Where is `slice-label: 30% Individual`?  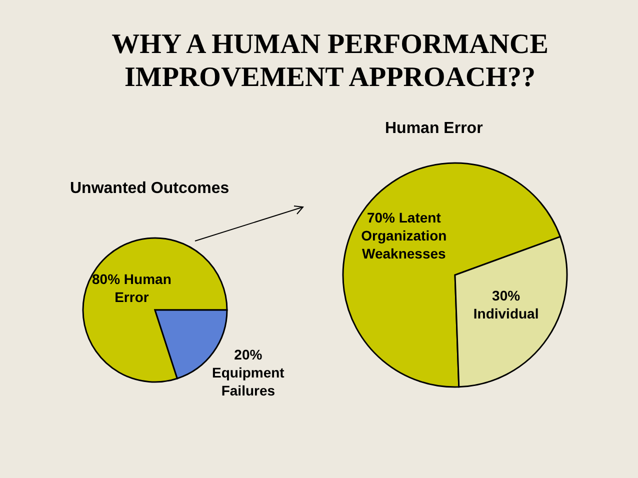
slice-label: 30% Individual is located at coordinates (506, 304).